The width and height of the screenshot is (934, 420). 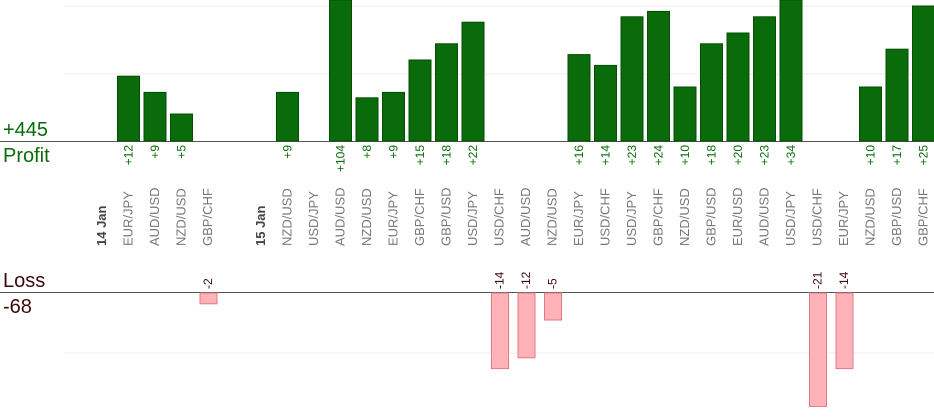 I want to click on profit-value-label: +22, so click(x=473, y=155).